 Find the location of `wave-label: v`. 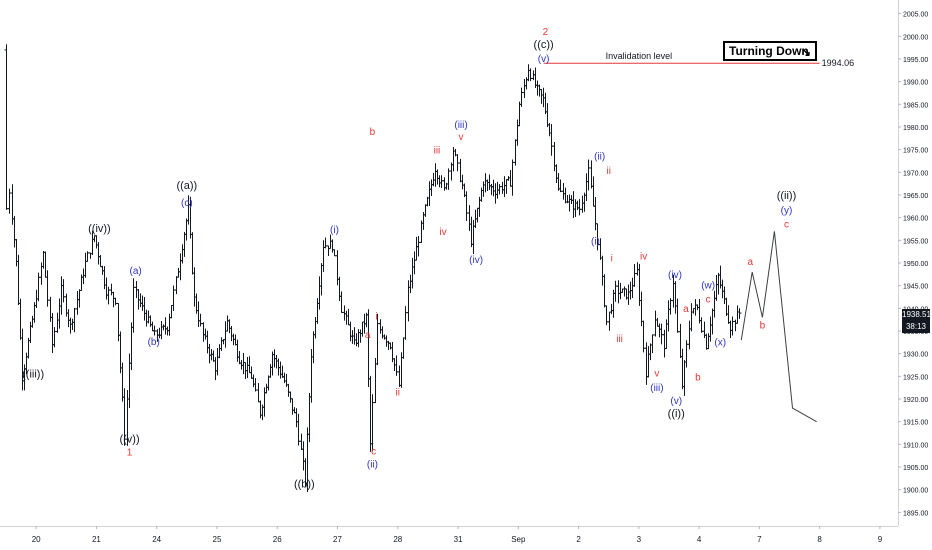

wave-label: v is located at coordinates (461, 137).